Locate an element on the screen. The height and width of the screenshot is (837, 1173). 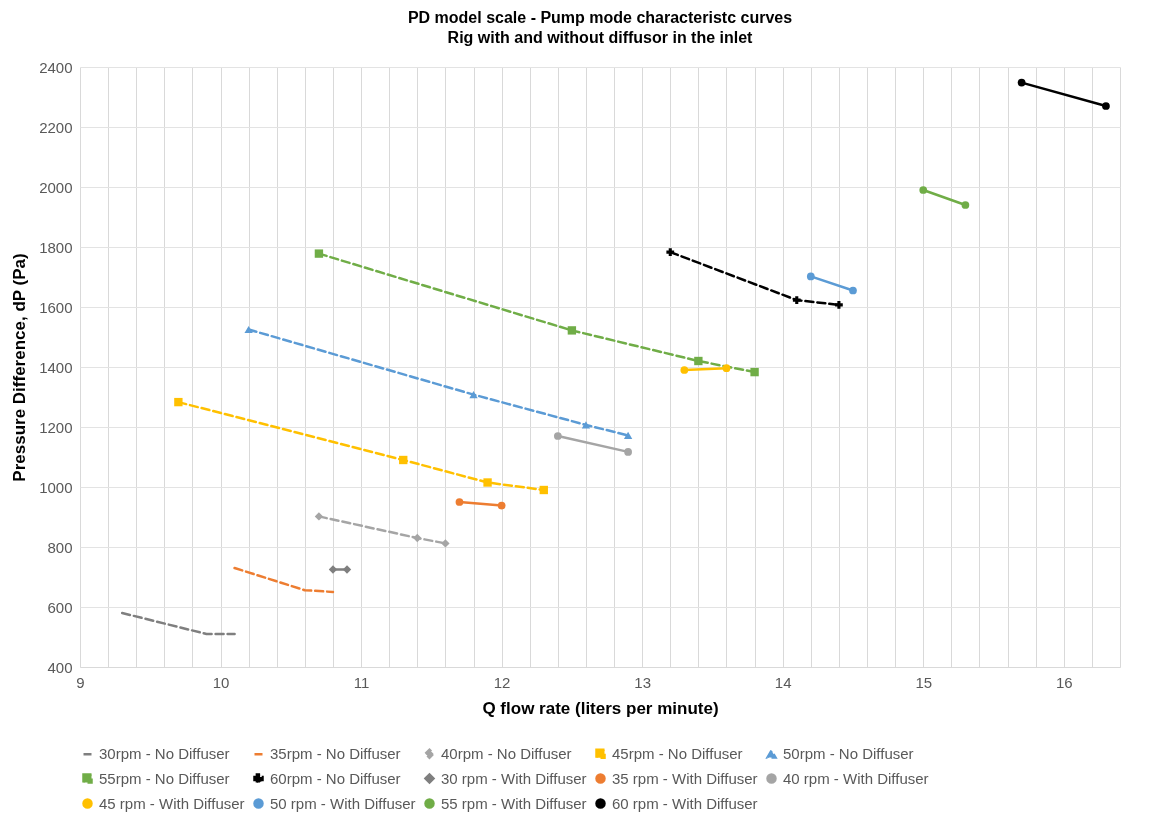
legend-label: 50 rpm - With Diffuser is located at coordinates (343, 803).